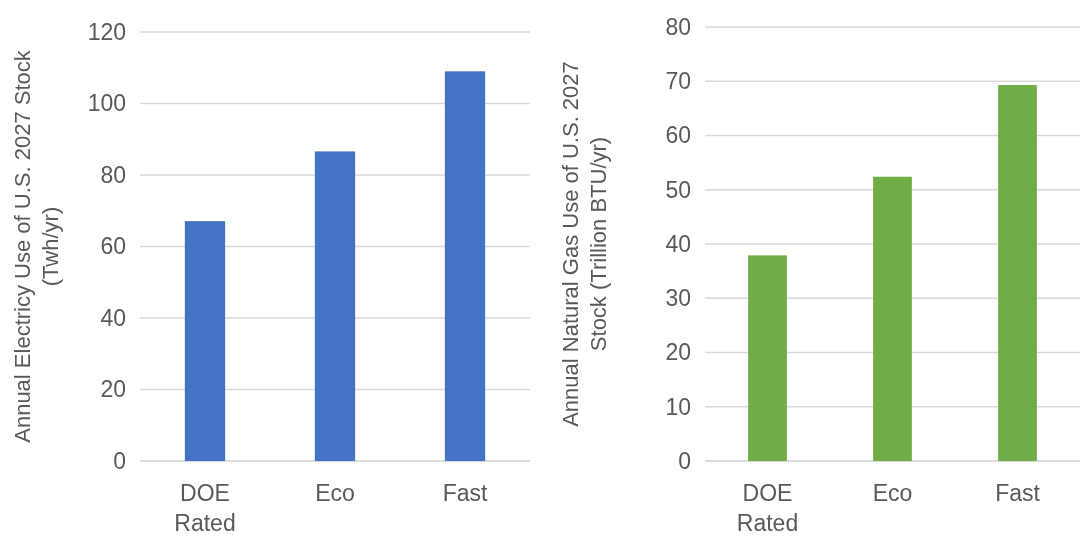  I want to click on y-tick-label: 70, so click(678, 81).